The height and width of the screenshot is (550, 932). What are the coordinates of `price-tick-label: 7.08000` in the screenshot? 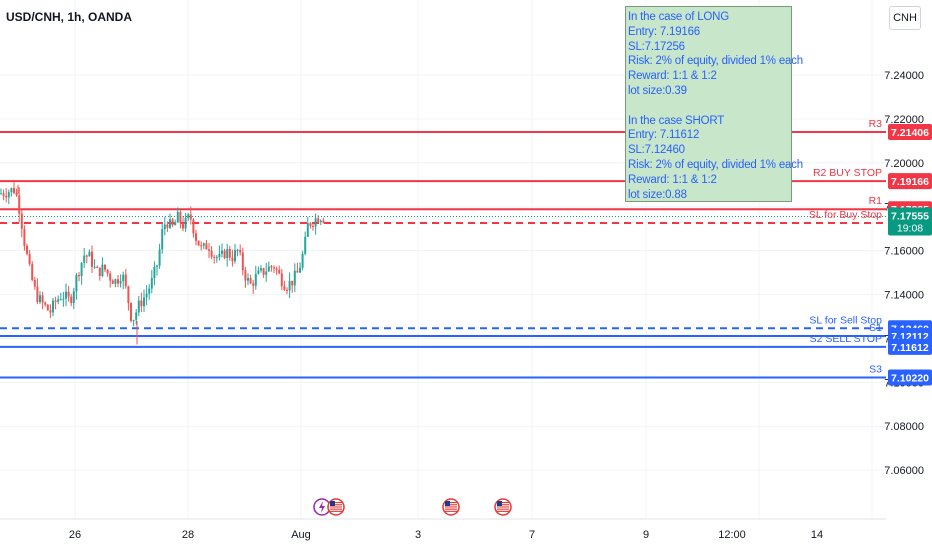 It's located at (904, 427).